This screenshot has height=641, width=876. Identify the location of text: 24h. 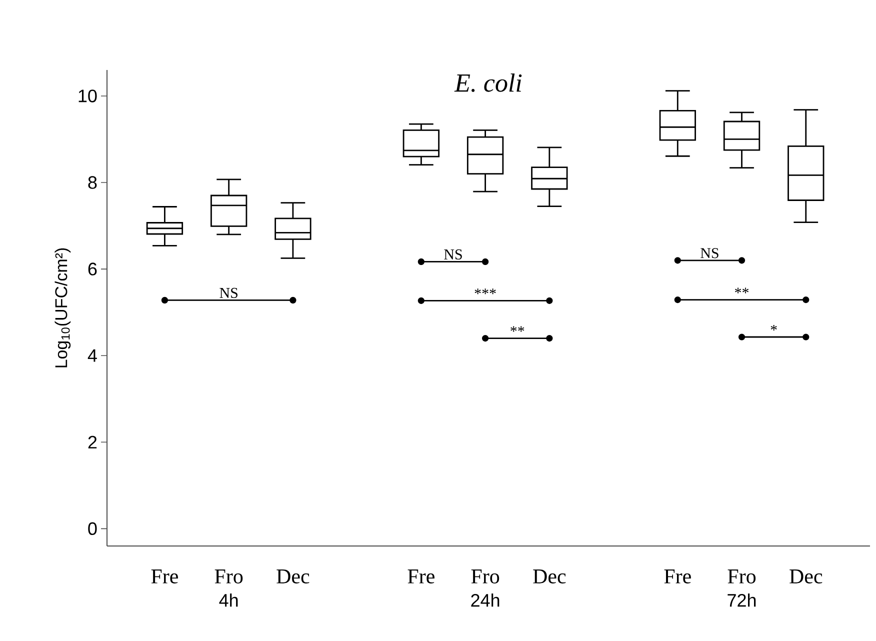
(485, 600).